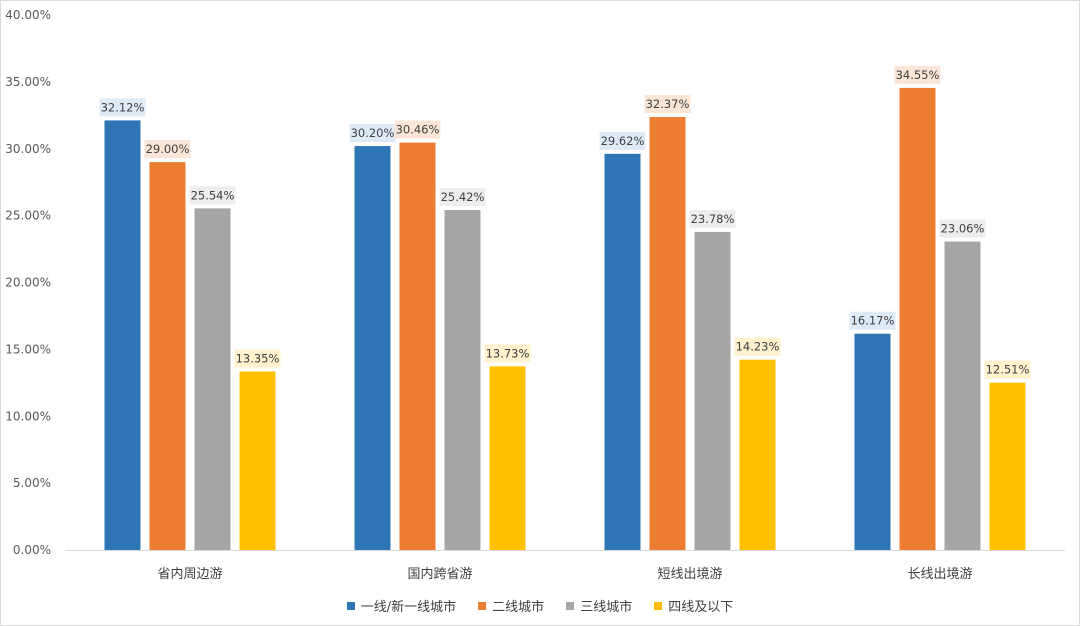 Image resolution: width=1080 pixels, height=626 pixels. I want to click on y-tick-label: 15.00%, so click(28, 349).